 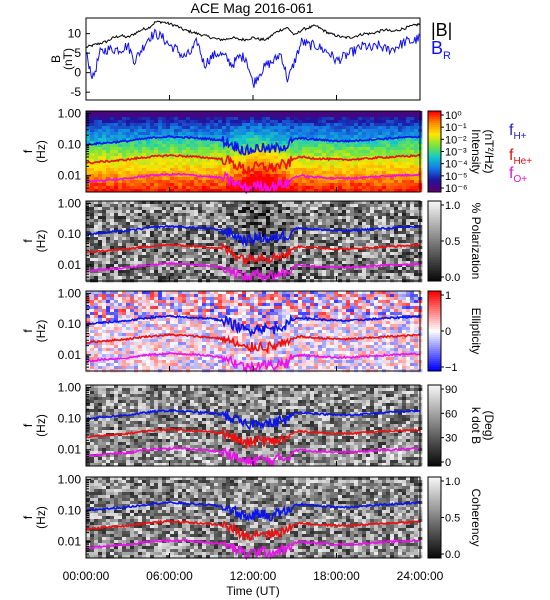 What do you see at coordinates (336, 576) in the screenshot?
I see `x-tick-label: 18:00:00` at bounding box center [336, 576].